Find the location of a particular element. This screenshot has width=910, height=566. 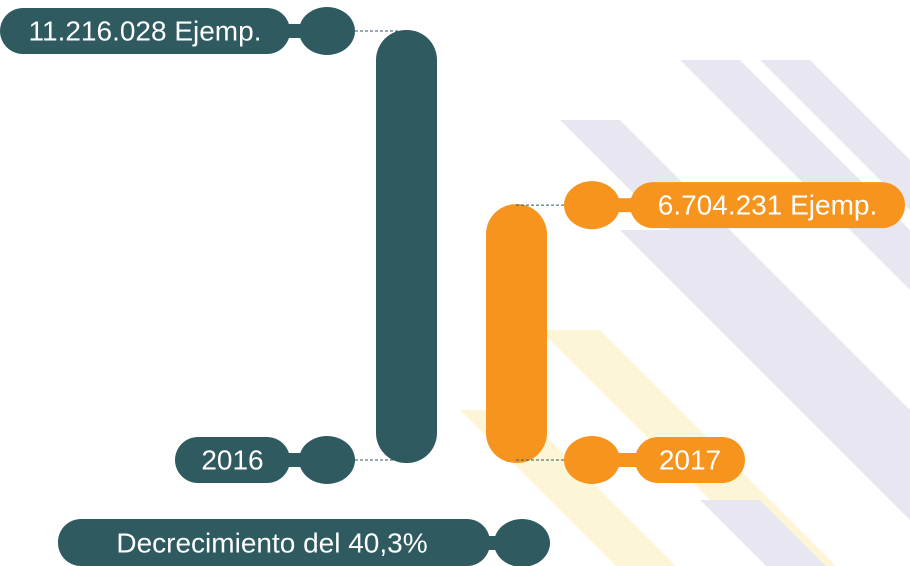

annotation-pill is located at coordinates (274, 542).